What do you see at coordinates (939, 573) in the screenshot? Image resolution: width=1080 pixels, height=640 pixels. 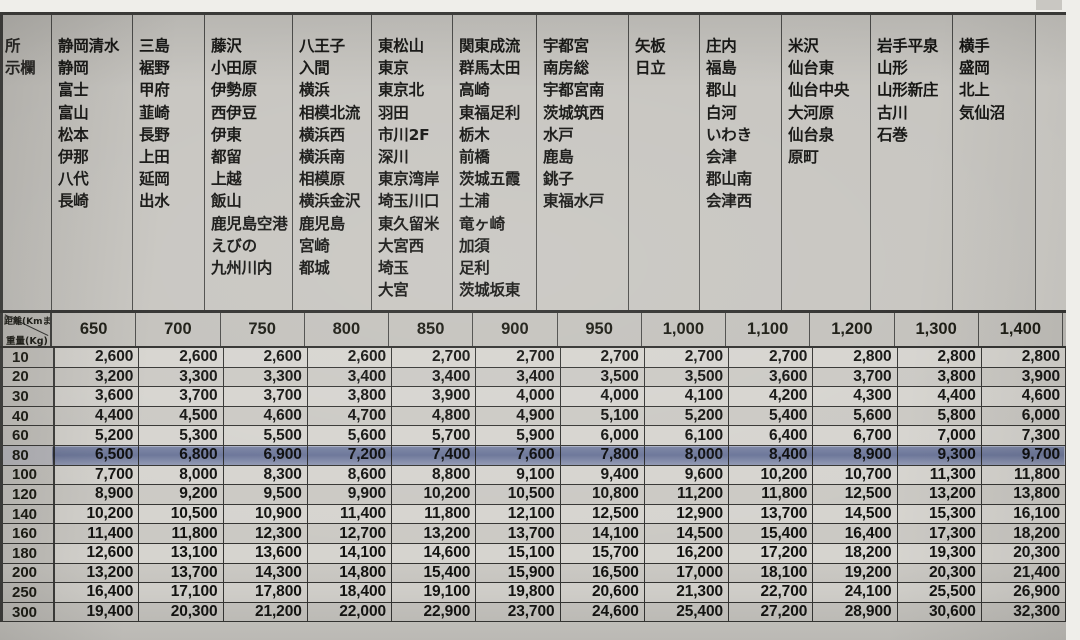 I see `rate-cell: 20,300` at bounding box center [939, 573].